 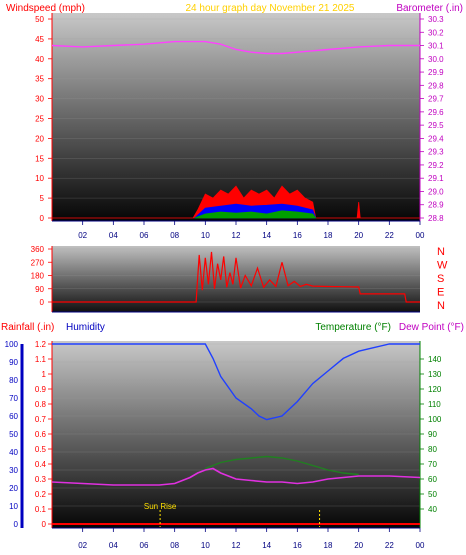 I want to click on humidity-tick-label: 50, so click(x=13, y=434).